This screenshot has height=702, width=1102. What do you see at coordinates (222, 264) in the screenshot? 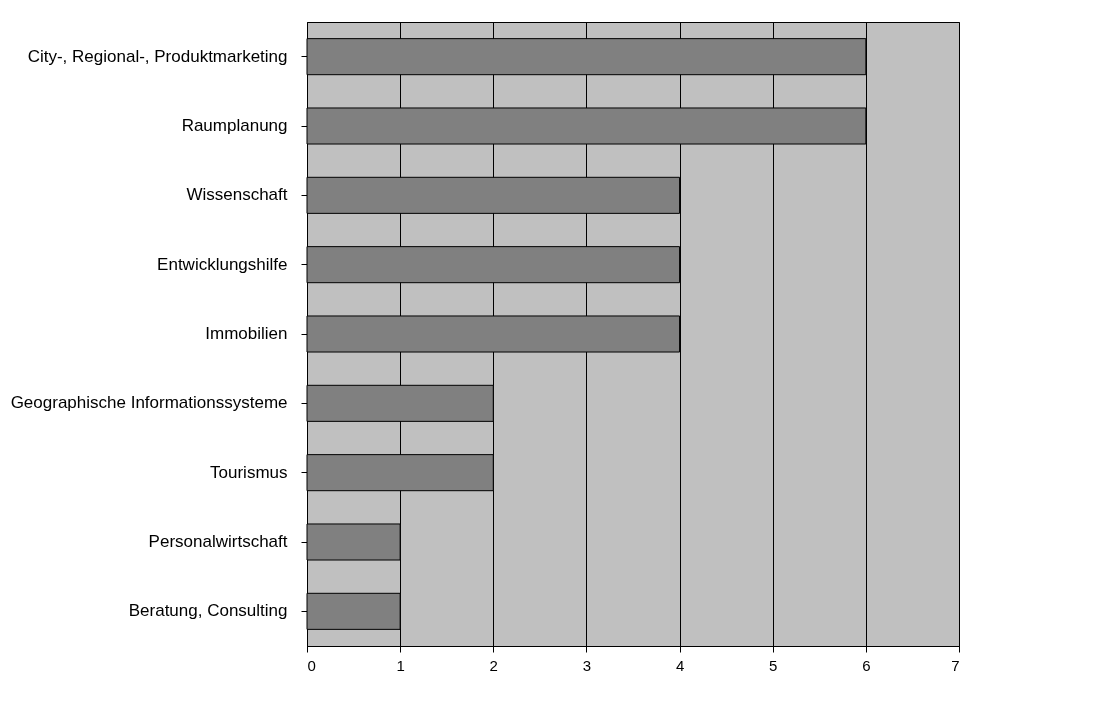
I see `y-tick-label: Entwicklungshilfe` at bounding box center [222, 264].